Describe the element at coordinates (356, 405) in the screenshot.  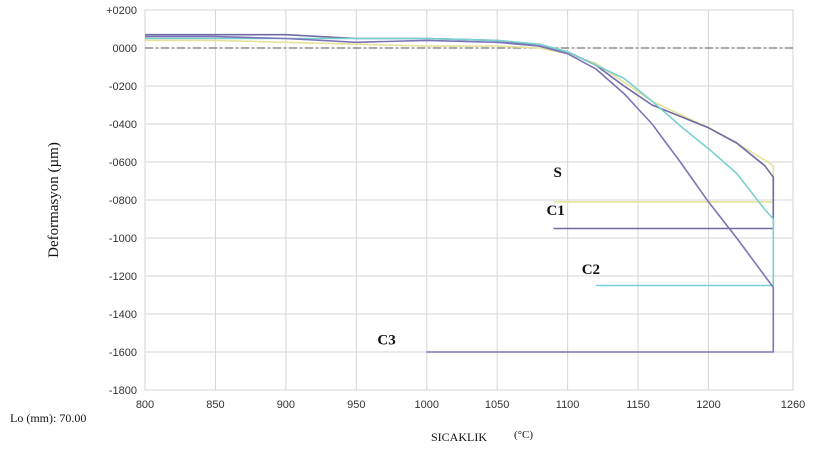
I see `x-tick-label: 950` at that location.